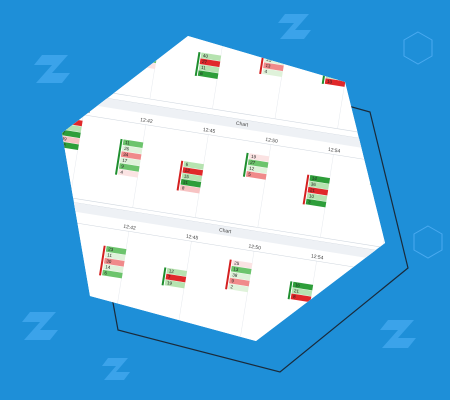 This screenshot has height=400, width=450. Describe the element at coordinates (223, 246) in the screenshot. I see `axis-line` at that location.